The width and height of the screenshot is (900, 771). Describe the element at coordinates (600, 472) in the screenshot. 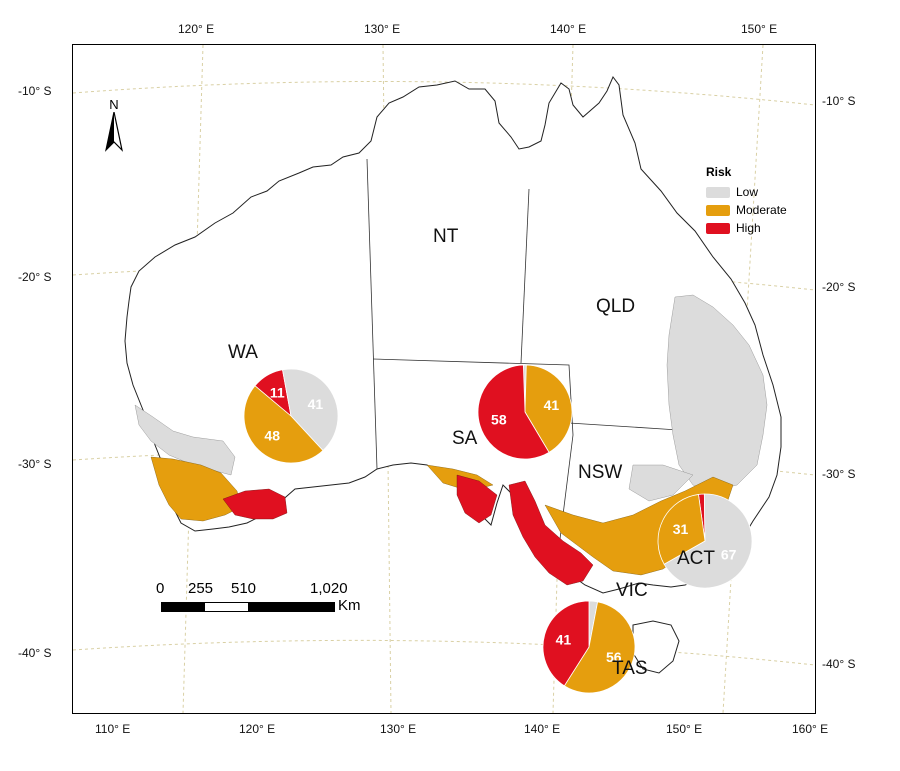

I see `state-label-nsw: NSW` at that location.